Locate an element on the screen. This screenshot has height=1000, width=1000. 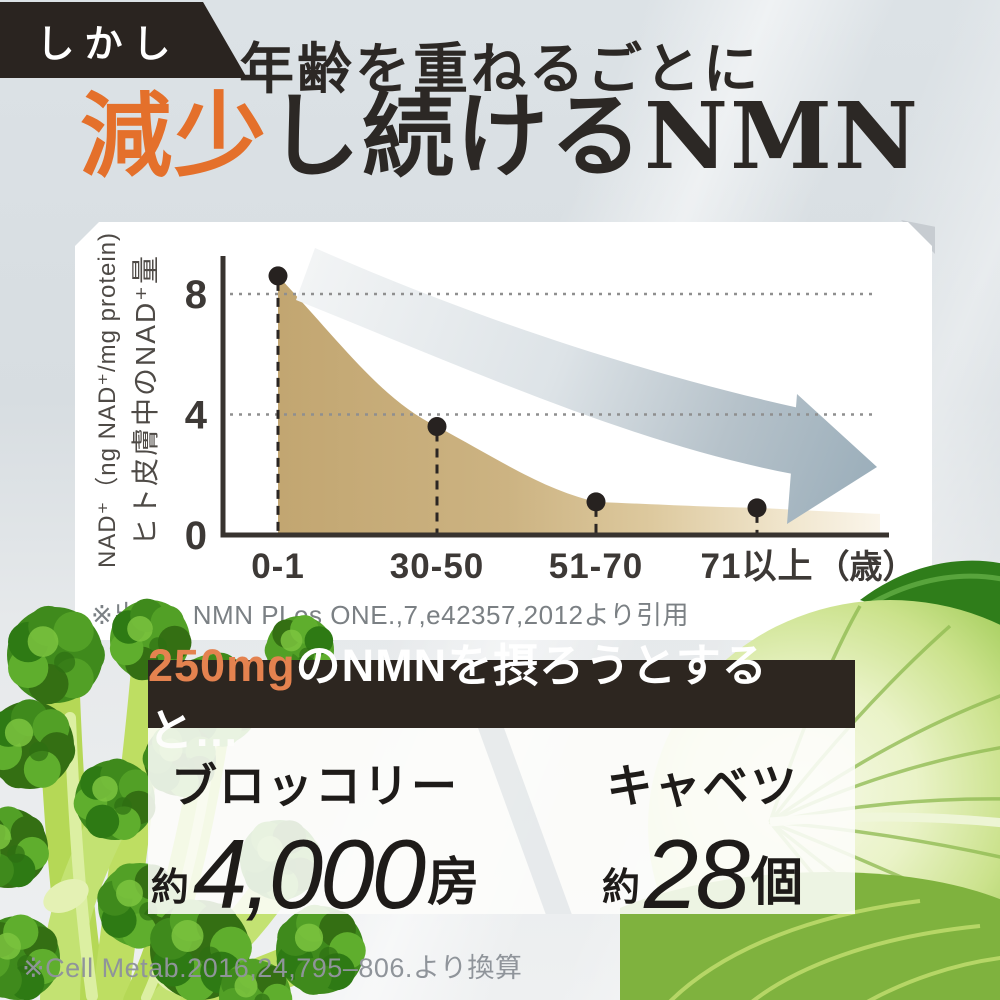
ytick-4: 4 is located at coordinates (196, 416).